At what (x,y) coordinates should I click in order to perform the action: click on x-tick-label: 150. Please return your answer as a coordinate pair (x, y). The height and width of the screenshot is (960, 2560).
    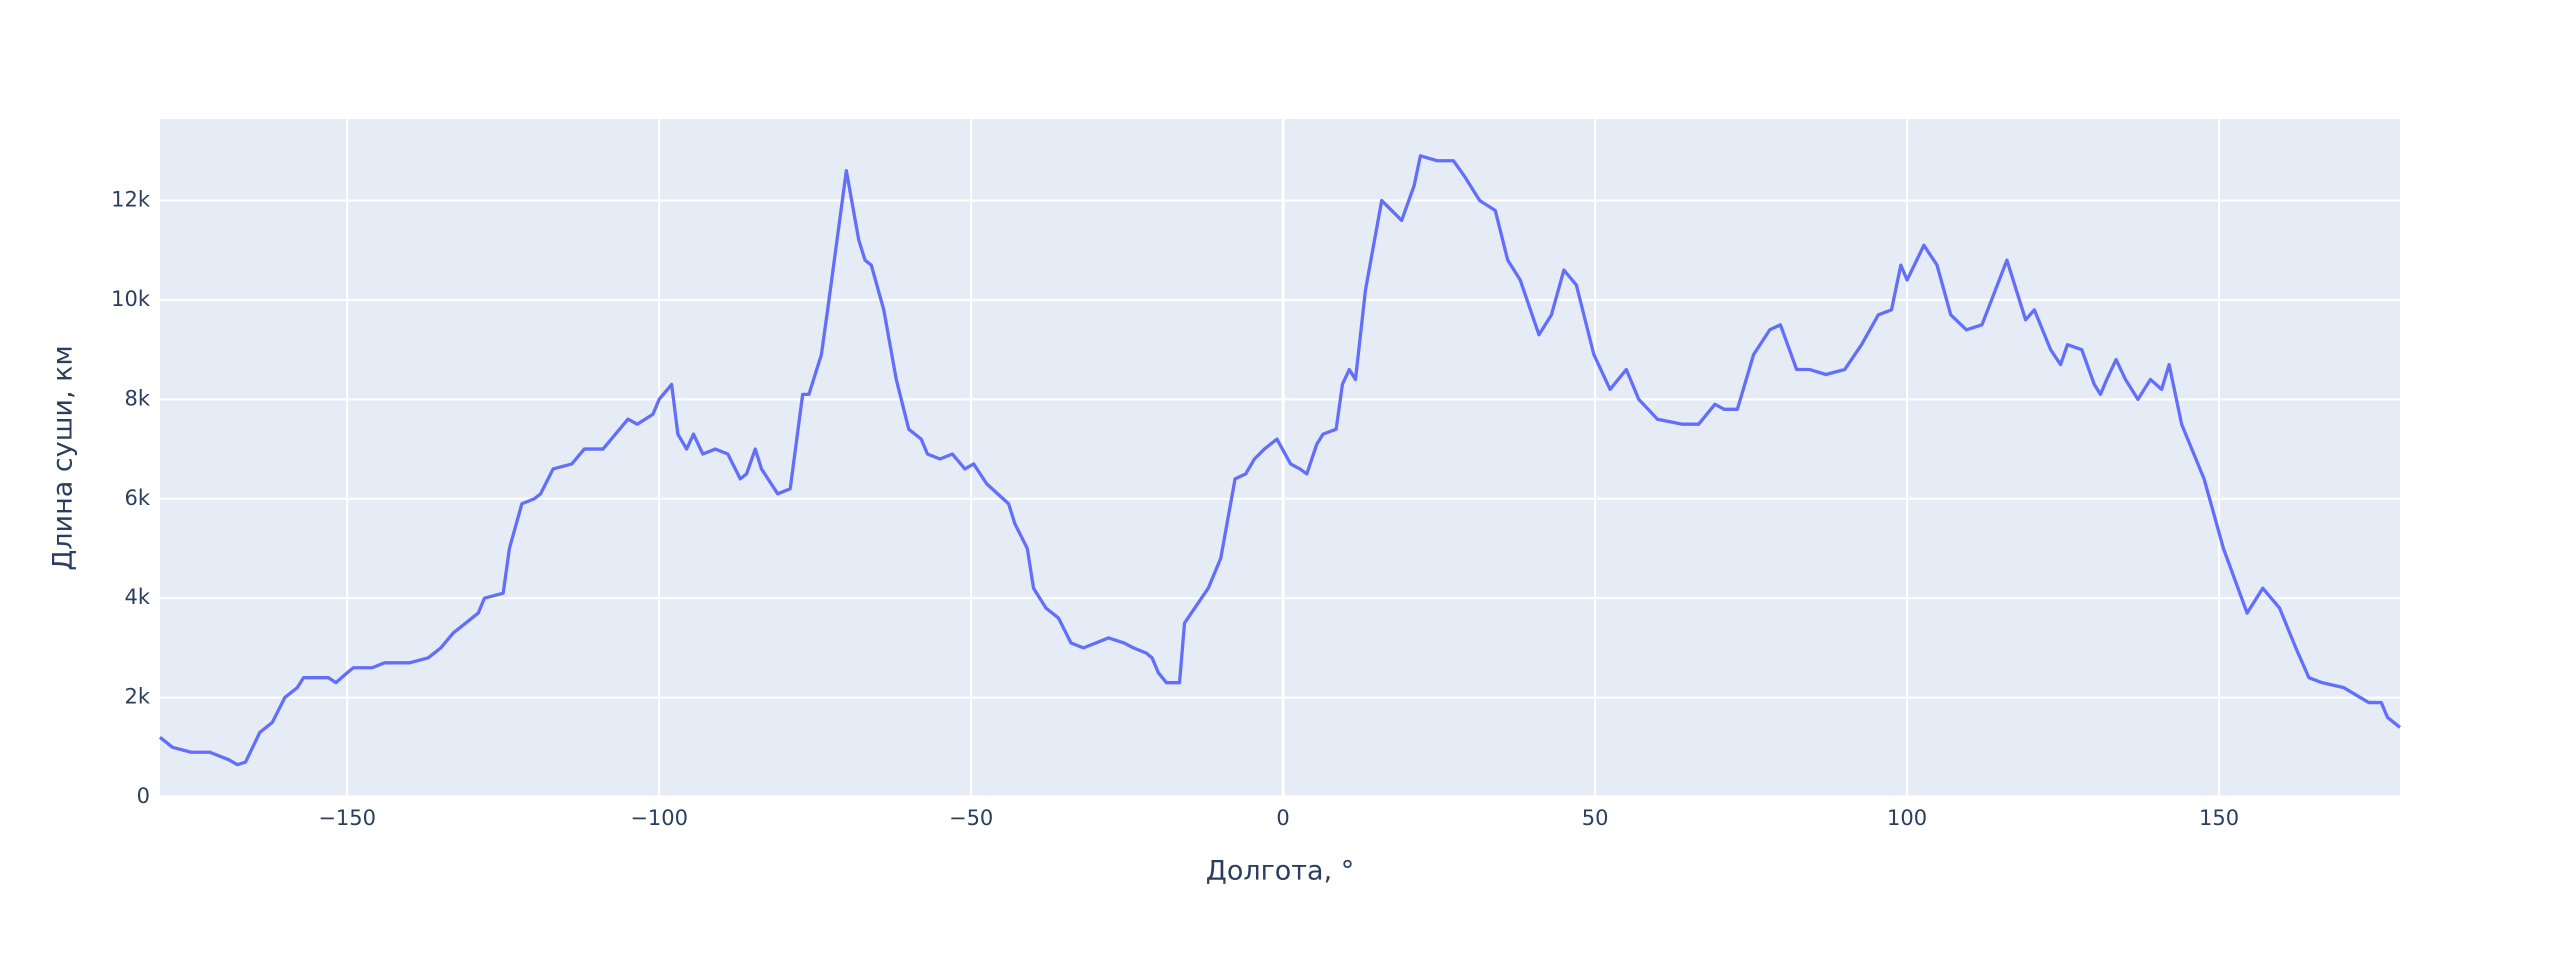
    Looking at the image, I should click on (2219, 818).